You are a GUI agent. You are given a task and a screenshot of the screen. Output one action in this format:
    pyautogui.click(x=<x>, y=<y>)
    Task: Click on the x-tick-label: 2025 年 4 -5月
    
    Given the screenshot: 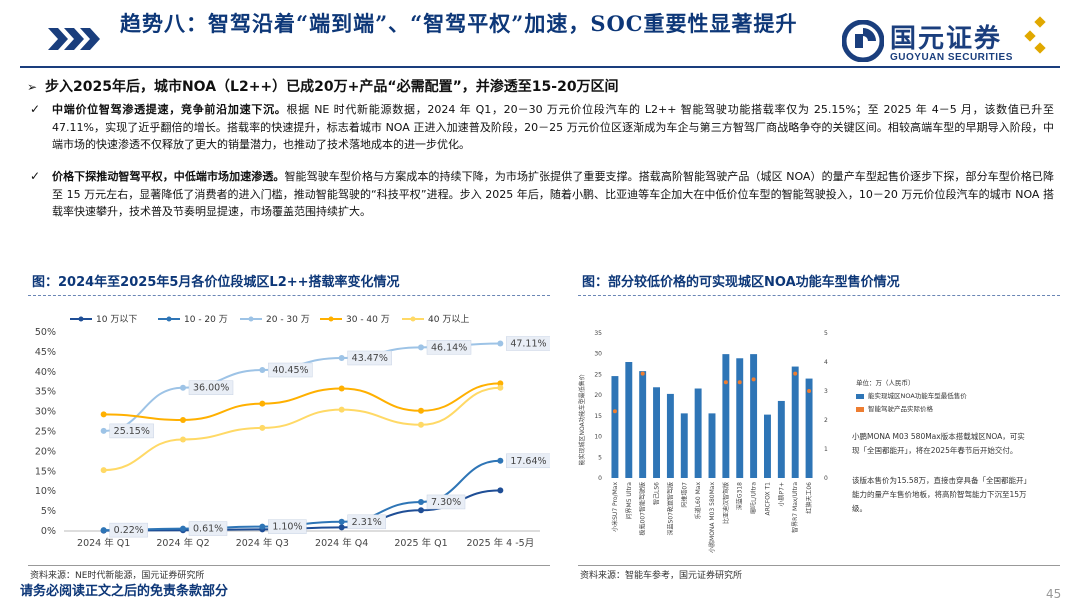 What is the action you would take?
    pyautogui.click(x=500, y=543)
    